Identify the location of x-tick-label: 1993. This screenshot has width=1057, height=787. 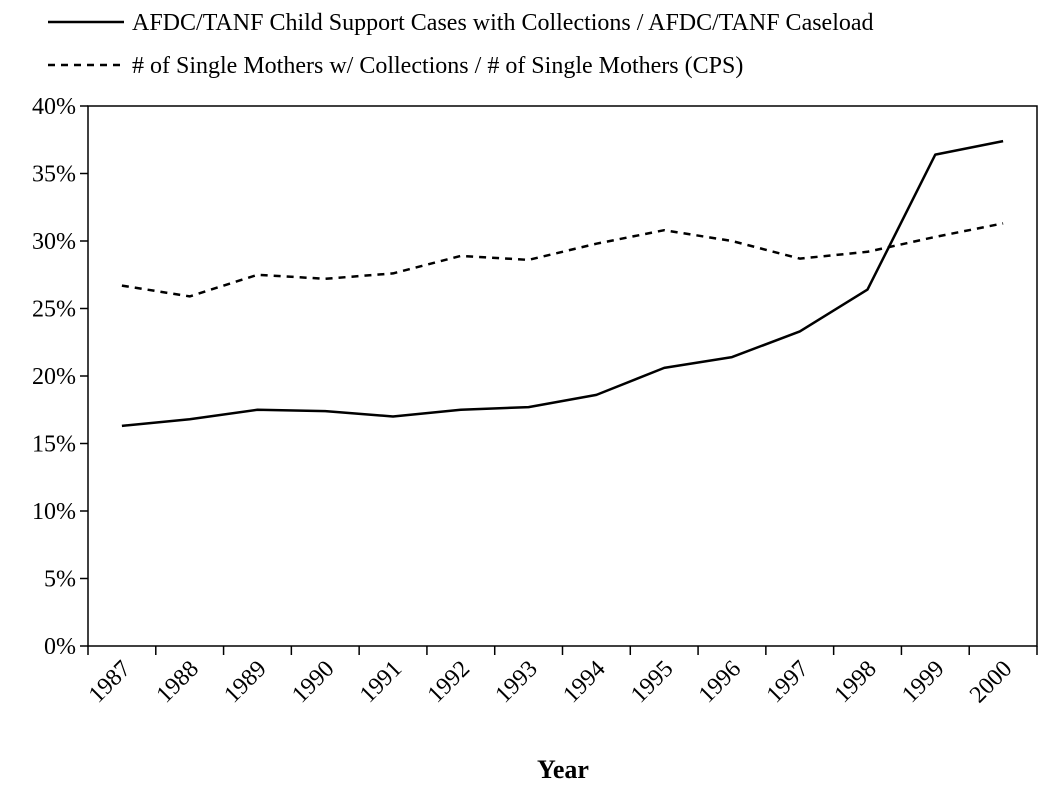
(517, 682).